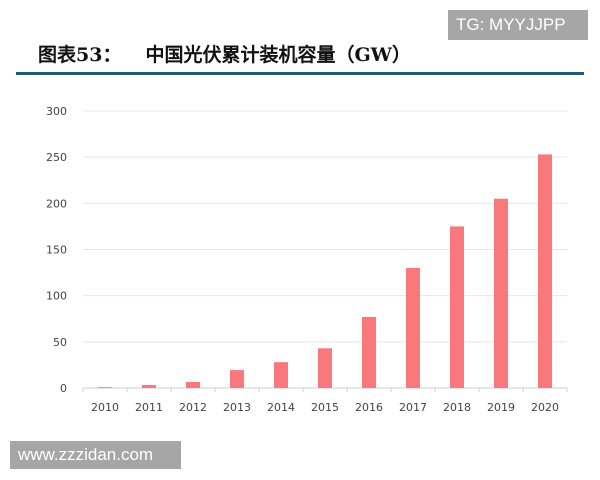  Describe the element at coordinates (325, 407) in the screenshot. I see `x-tick-label: 2015` at that location.